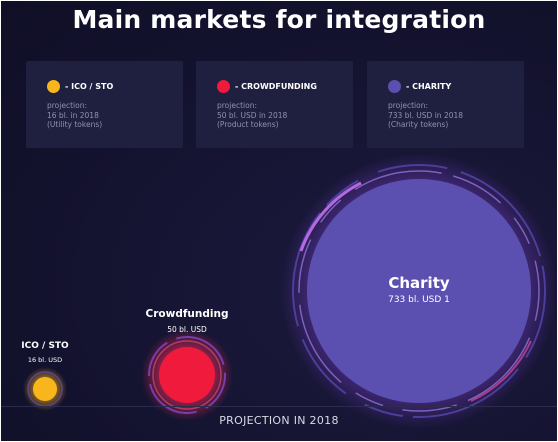  I want to click on ico-circle, so click(45, 389).